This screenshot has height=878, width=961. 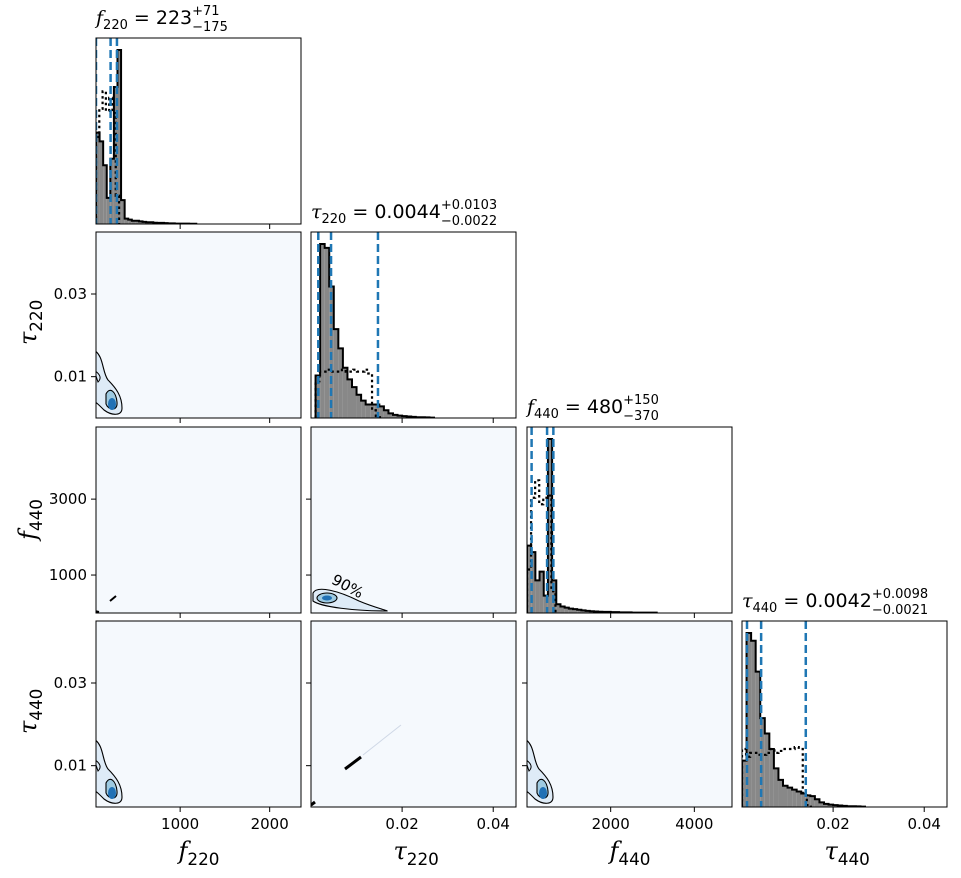 I want to click on title-symbol: f, so click(x=100, y=18).